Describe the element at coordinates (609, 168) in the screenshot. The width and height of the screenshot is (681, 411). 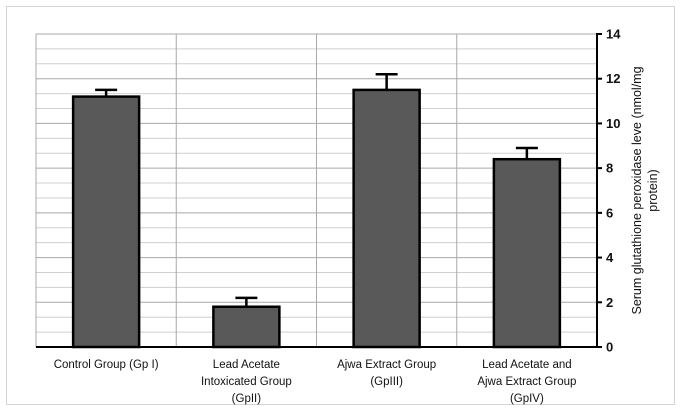
I see `y-tick-label: 8` at that location.